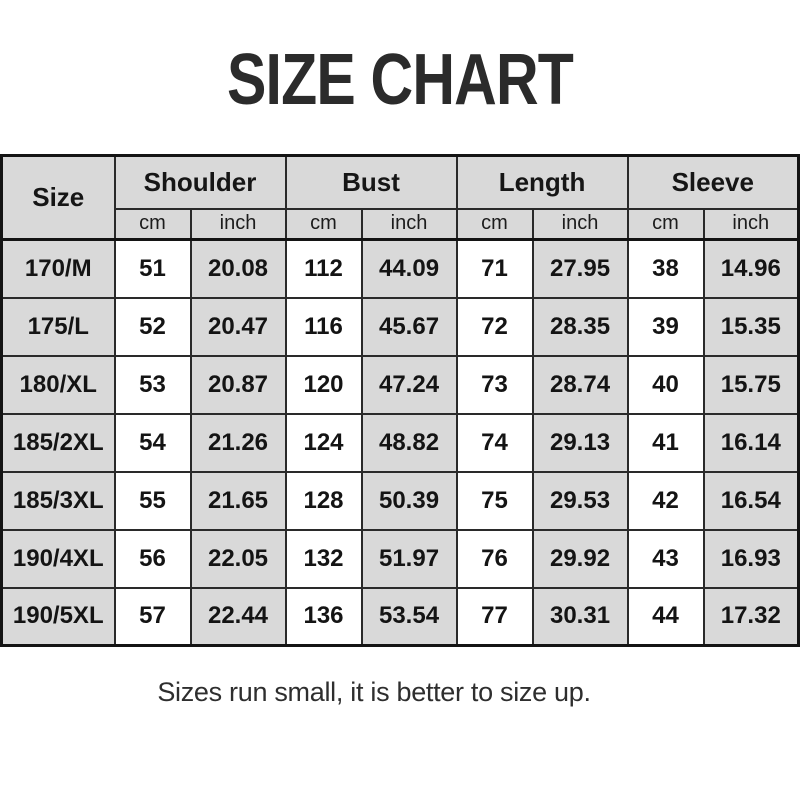 This screenshot has height=800, width=800. I want to click on unit-header-length-cm: cm, so click(494, 224).